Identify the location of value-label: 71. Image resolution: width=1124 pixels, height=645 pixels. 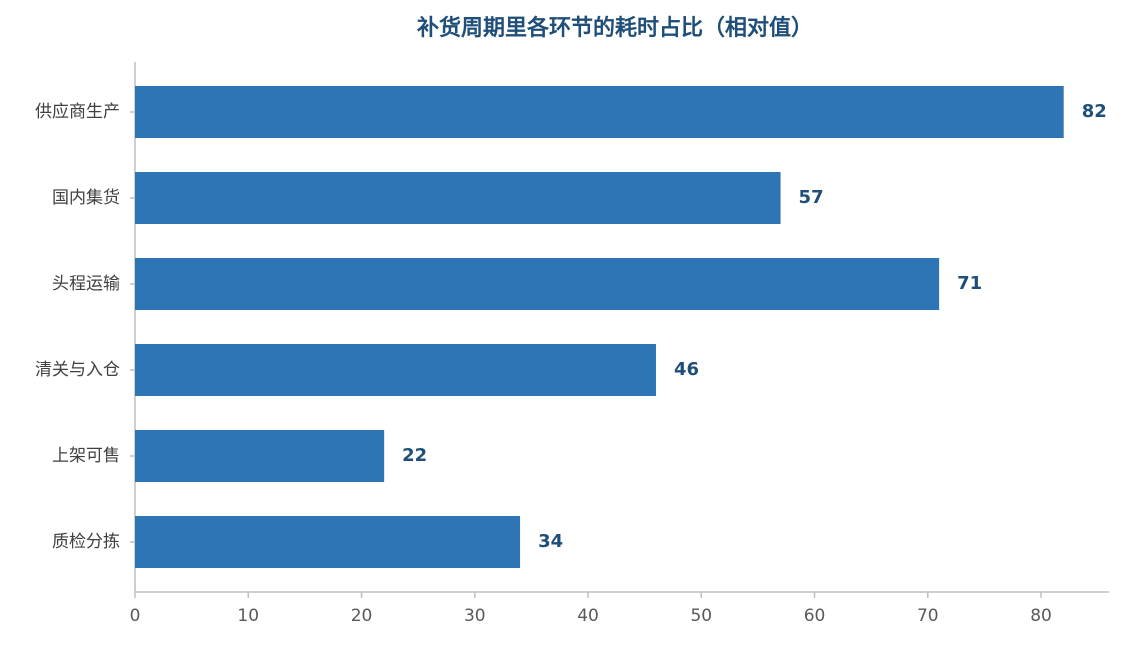
(969, 283).